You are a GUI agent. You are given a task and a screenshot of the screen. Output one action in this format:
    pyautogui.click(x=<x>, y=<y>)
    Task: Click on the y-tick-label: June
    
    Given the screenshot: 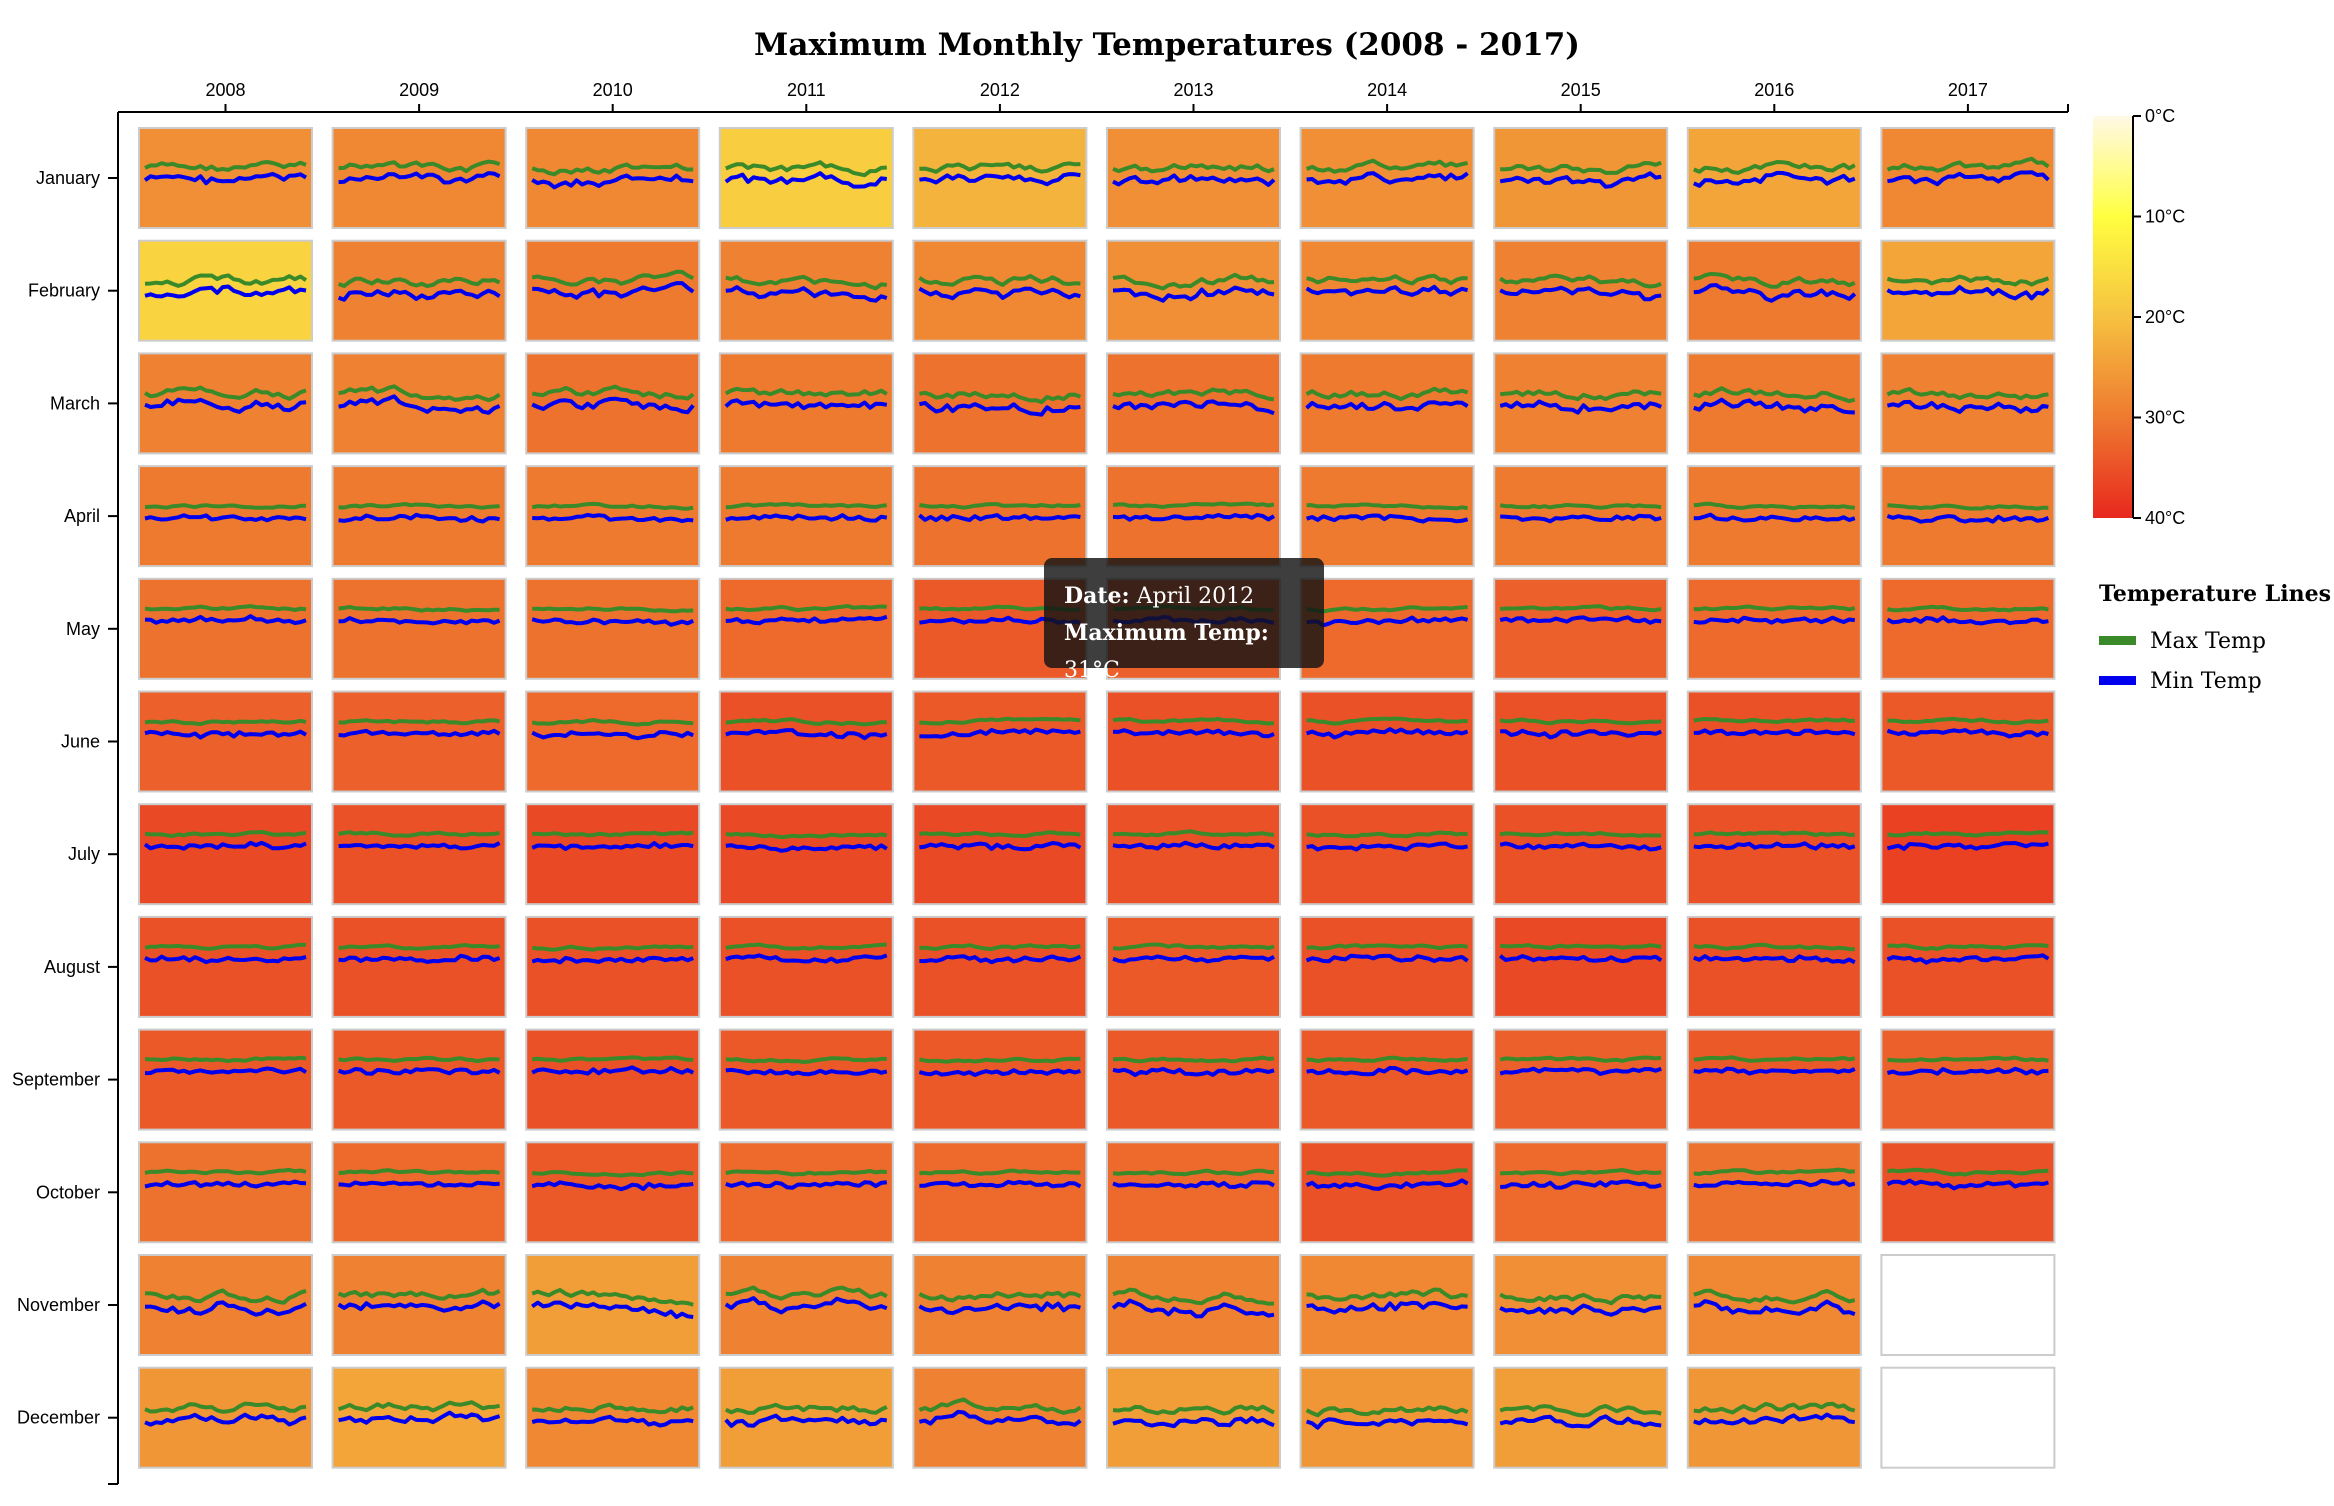 What is the action you would take?
    pyautogui.click(x=80, y=742)
    